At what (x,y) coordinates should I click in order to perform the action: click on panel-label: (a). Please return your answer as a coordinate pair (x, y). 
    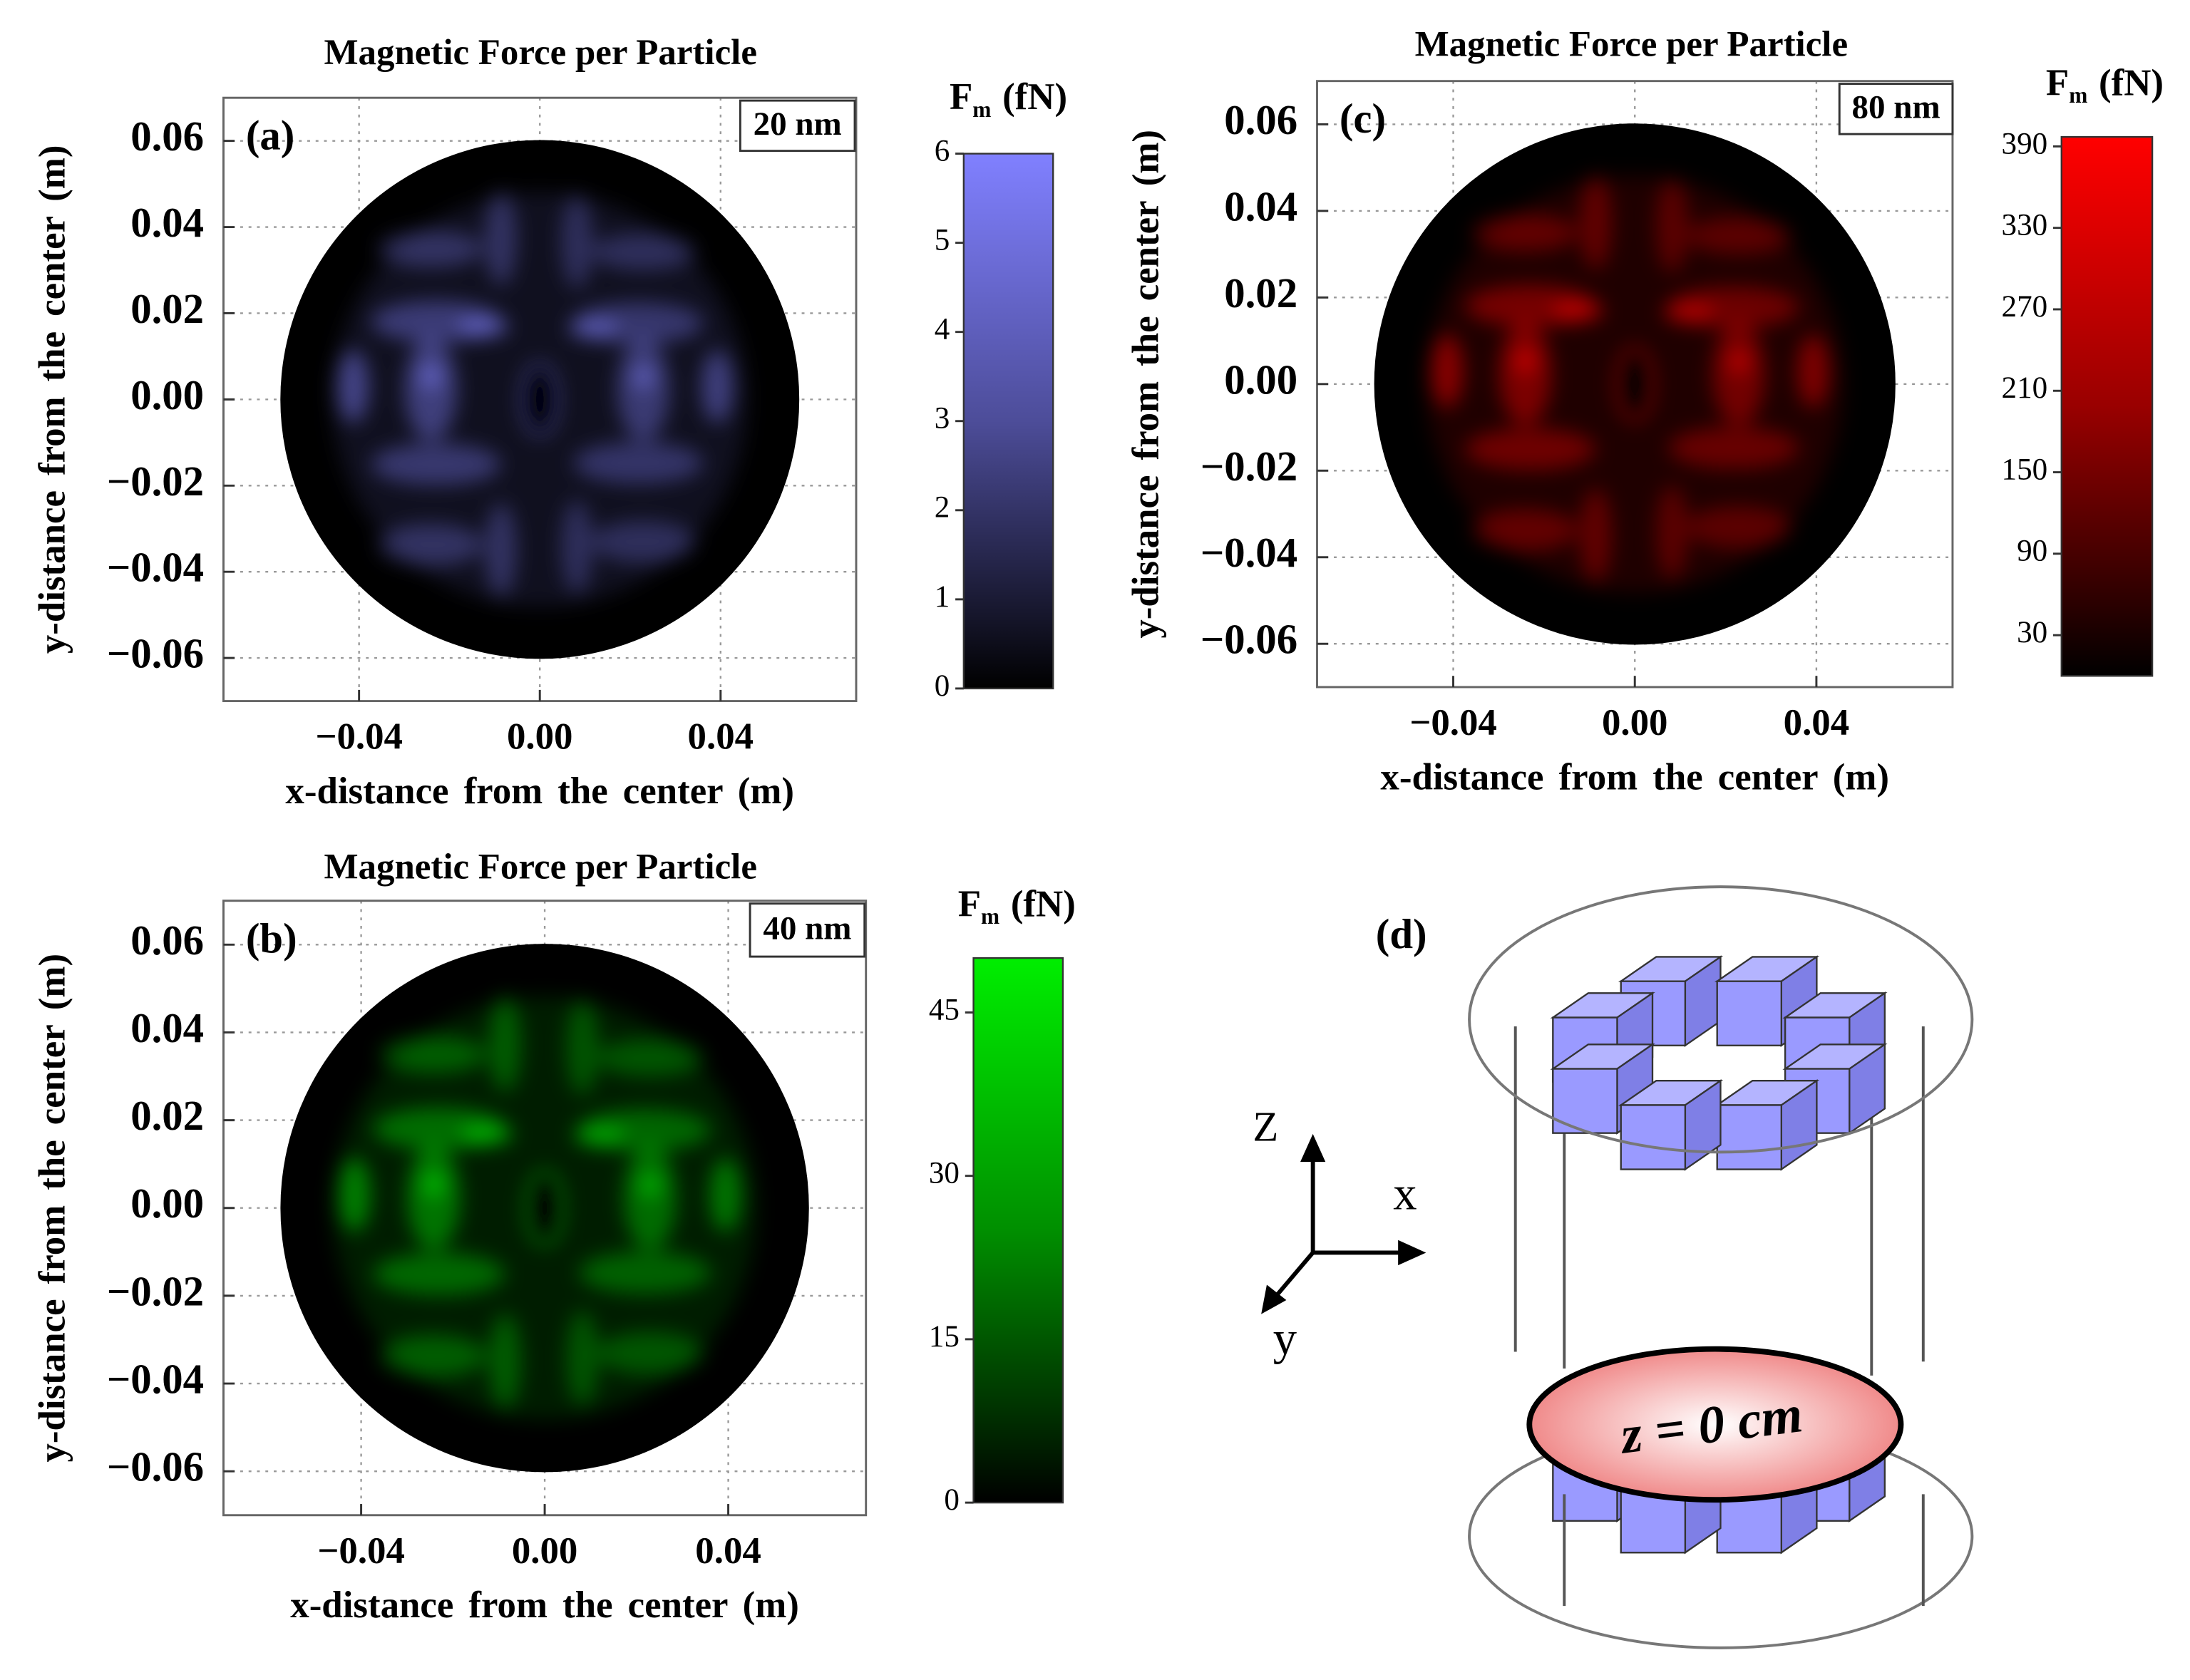
    Looking at the image, I should click on (270, 135).